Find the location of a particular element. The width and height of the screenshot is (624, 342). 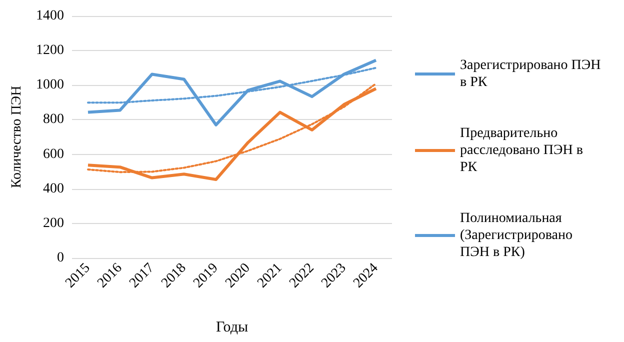

y-tick-label: 1000 is located at coordinates (50, 85).